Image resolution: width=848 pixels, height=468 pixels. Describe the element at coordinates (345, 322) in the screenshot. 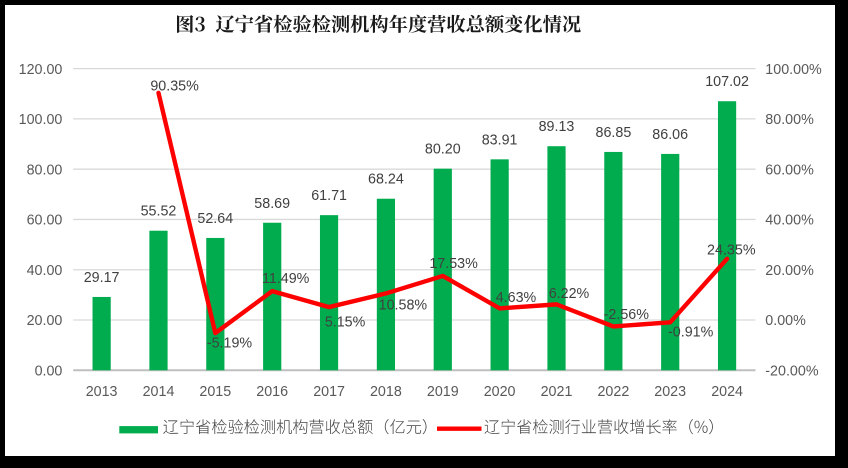

I see `svg-text: 5.15%` at that location.